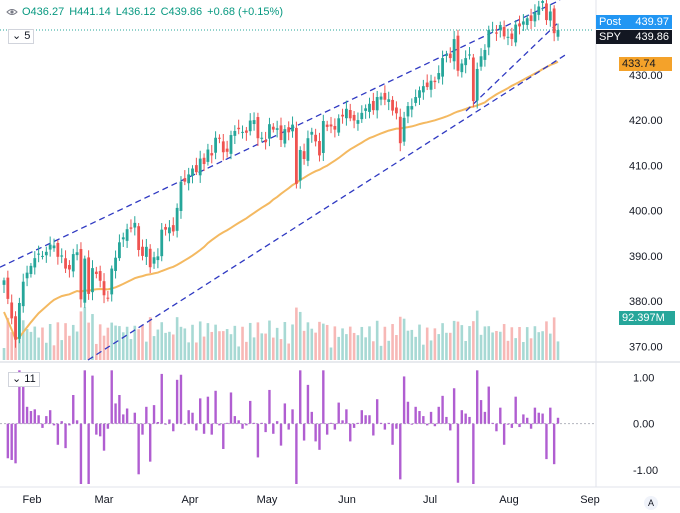 The width and height of the screenshot is (680, 513). What do you see at coordinates (590, 500) in the screenshot?
I see `x-tick-label: Sep` at bounding box center [590, 500].